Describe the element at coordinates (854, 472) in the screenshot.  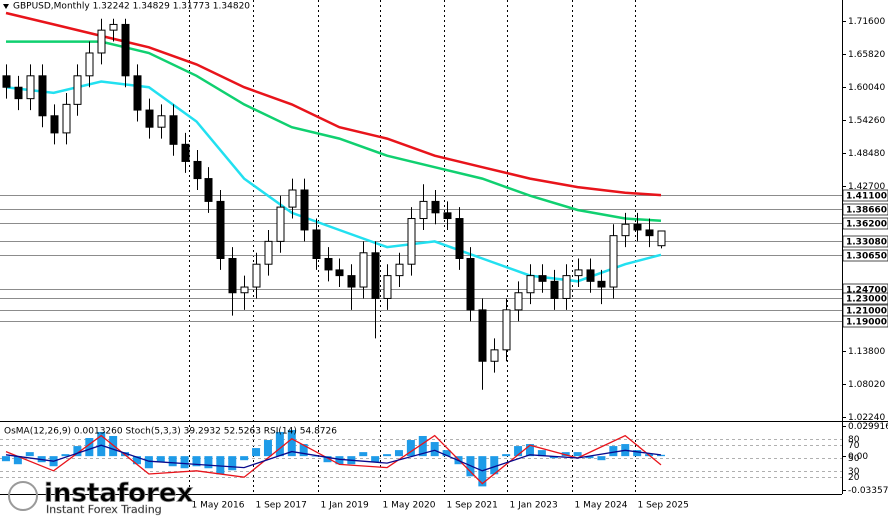
I see `y2-tick-label: 30` at that location.